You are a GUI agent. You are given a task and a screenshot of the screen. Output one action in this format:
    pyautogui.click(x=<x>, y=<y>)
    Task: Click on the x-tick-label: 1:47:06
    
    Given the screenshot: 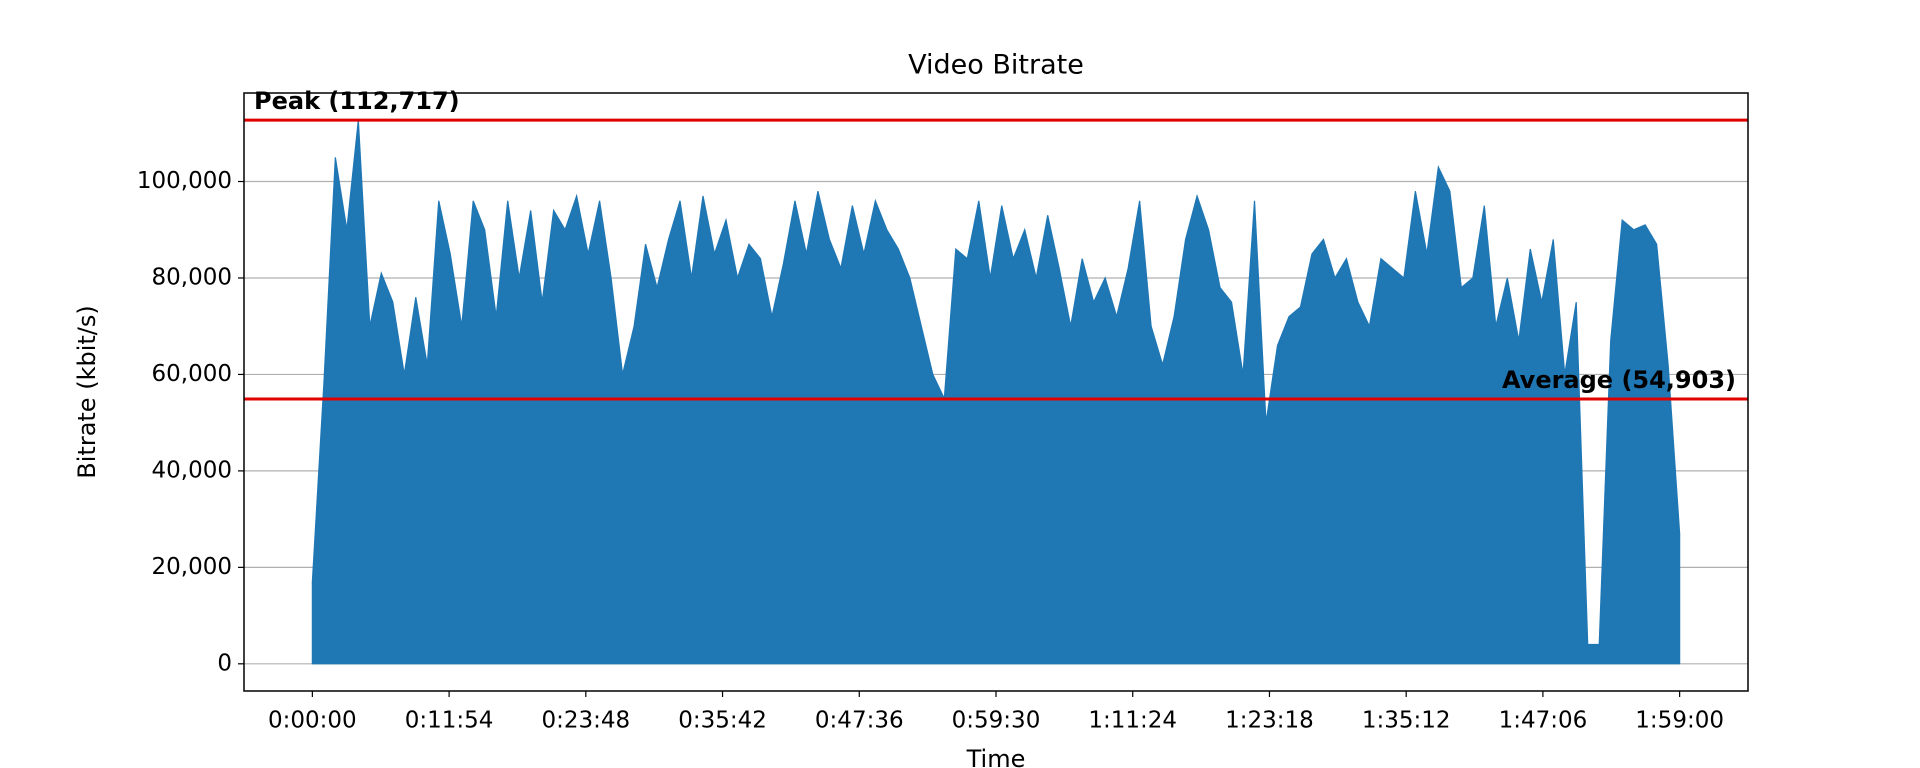 What is the action you would take?
    pyautogui.click(x=1543, y=721)
    